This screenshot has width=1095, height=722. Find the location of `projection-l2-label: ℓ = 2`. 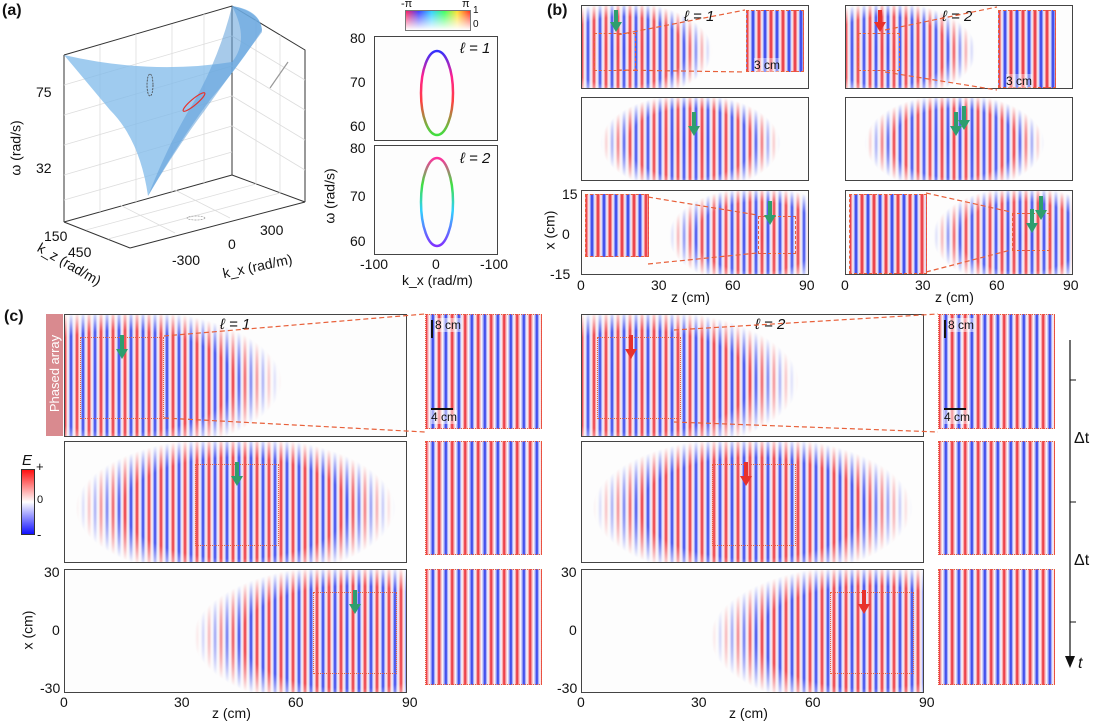

projection-l2-label: ℓ = 2 is located at coordinates (475, 158).